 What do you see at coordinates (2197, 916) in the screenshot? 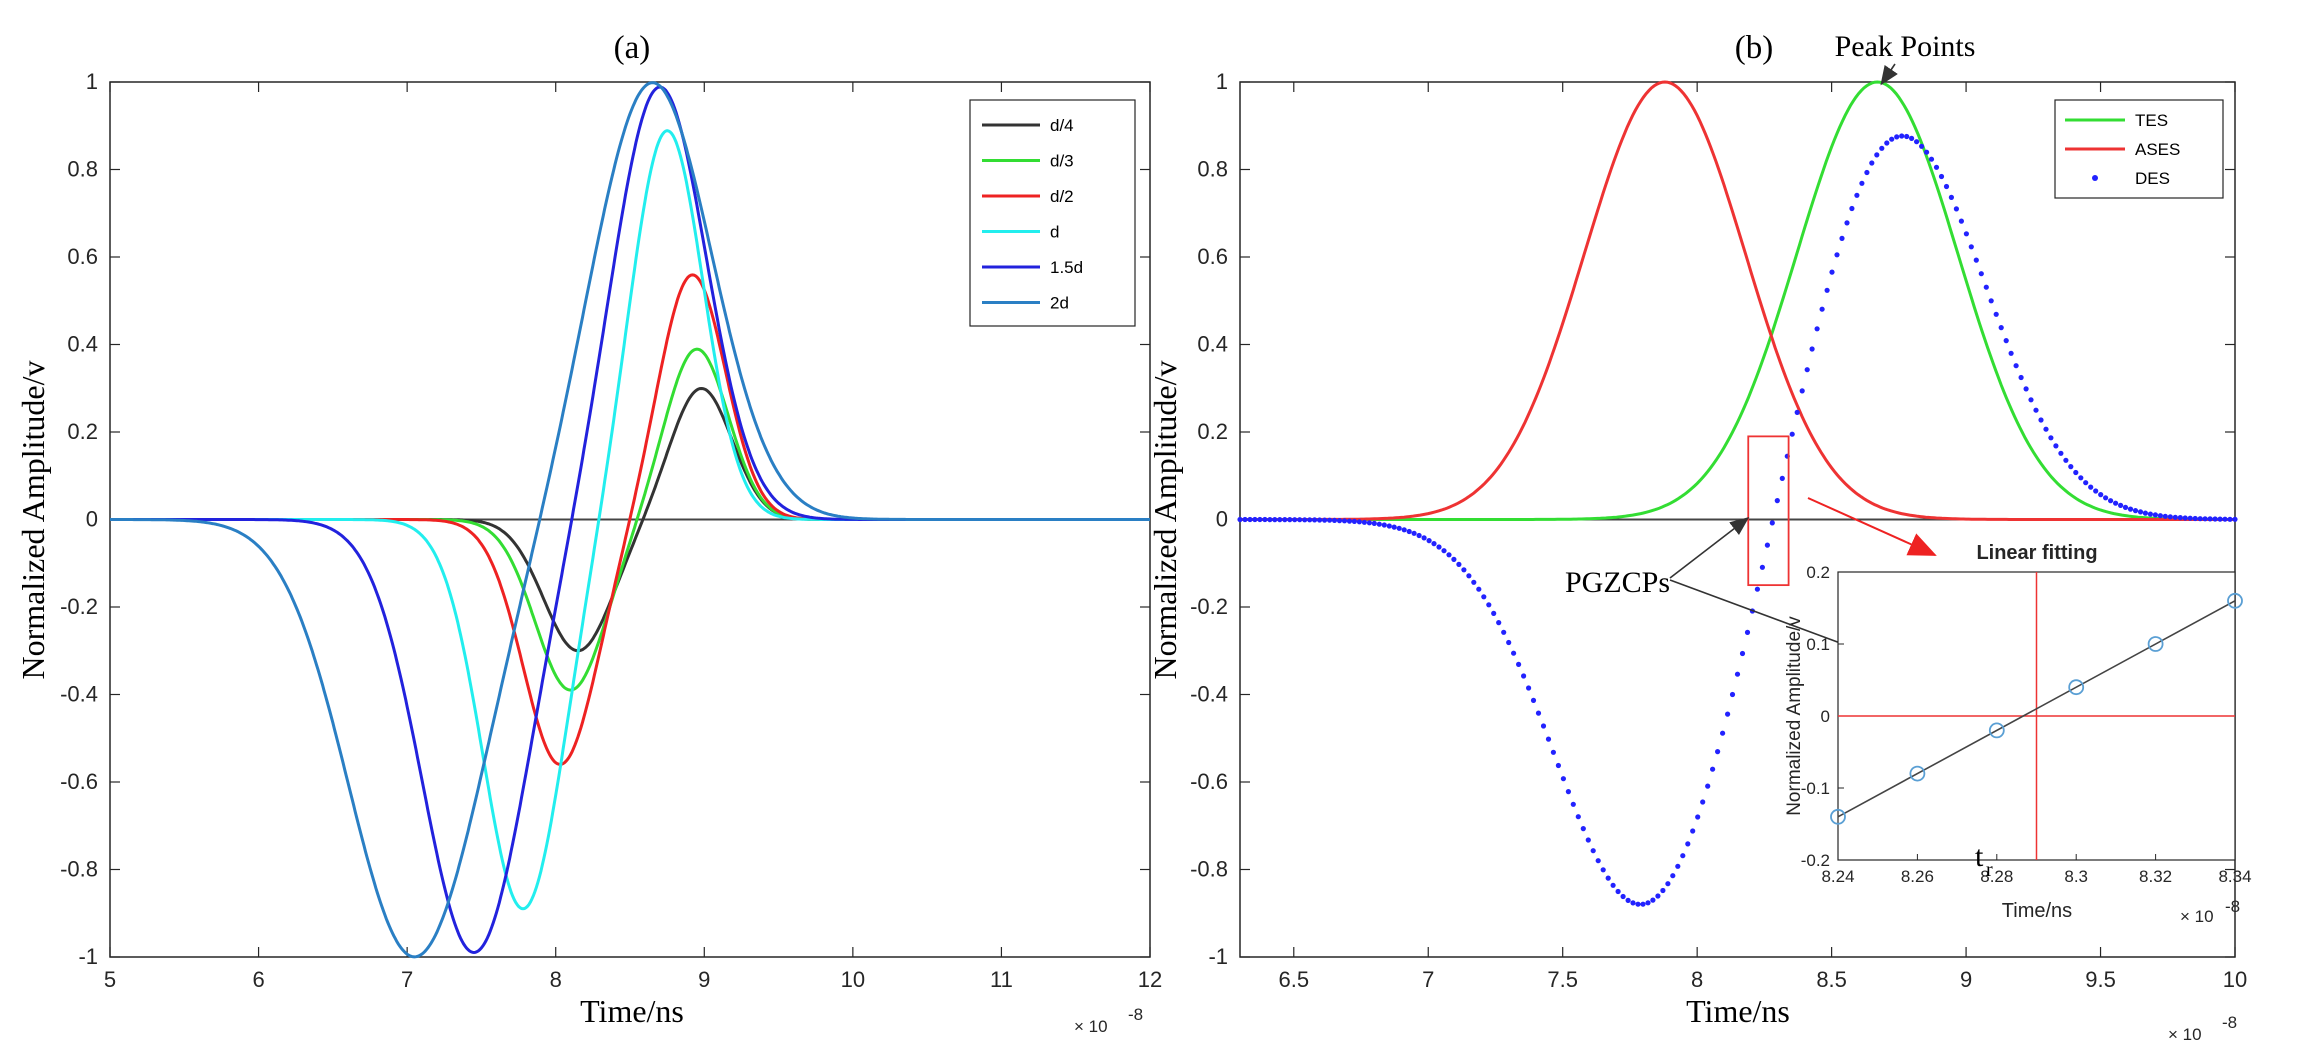
I see `inset-x-exponent-base: × 10` at bounding box center [2197, 916].